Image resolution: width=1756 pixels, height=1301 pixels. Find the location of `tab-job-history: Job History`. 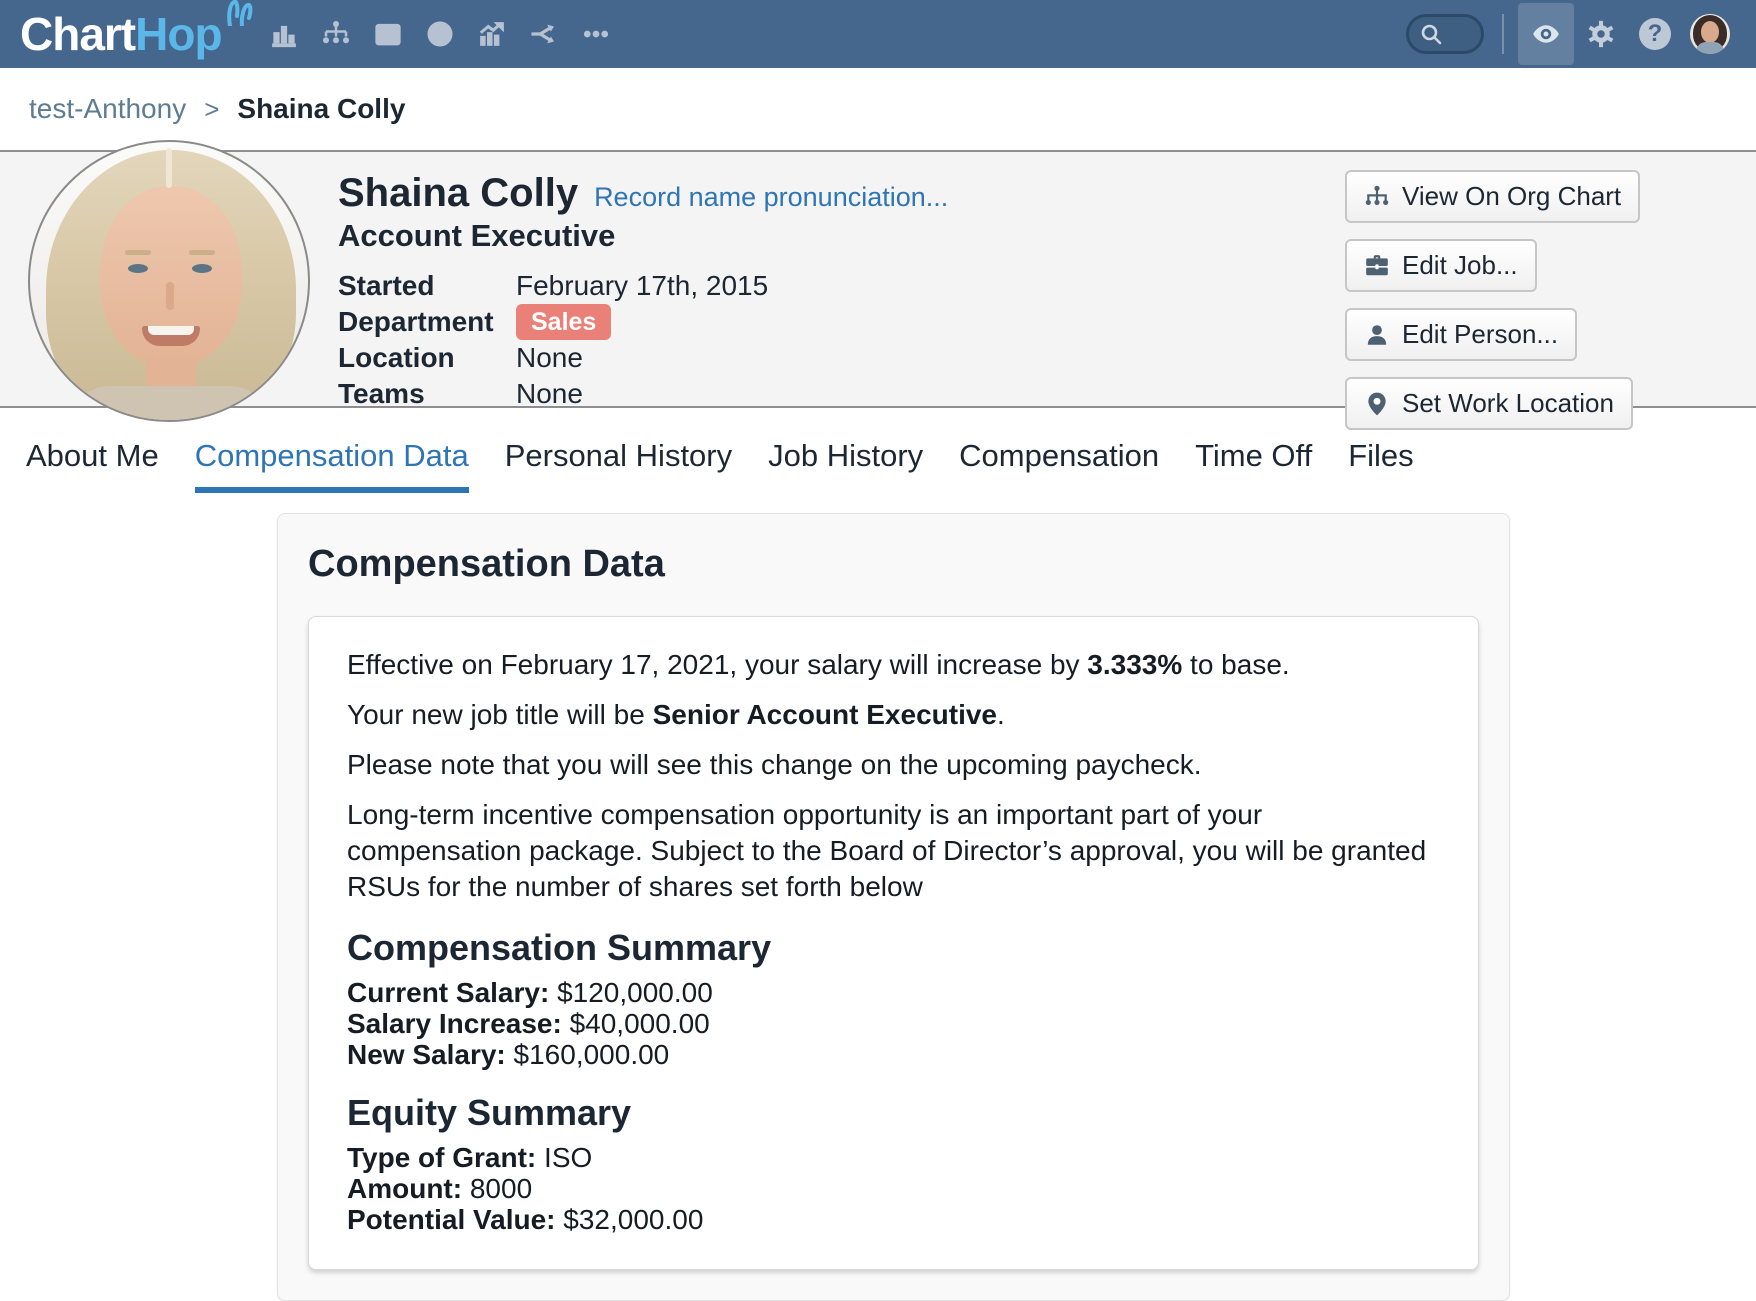

tab-job-history: Job History is located at coordinates (846, 455).